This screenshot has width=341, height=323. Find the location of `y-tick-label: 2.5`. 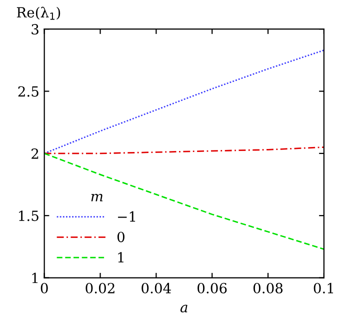

y-tick-label: 2.5 is located at coordinates (28, 91).